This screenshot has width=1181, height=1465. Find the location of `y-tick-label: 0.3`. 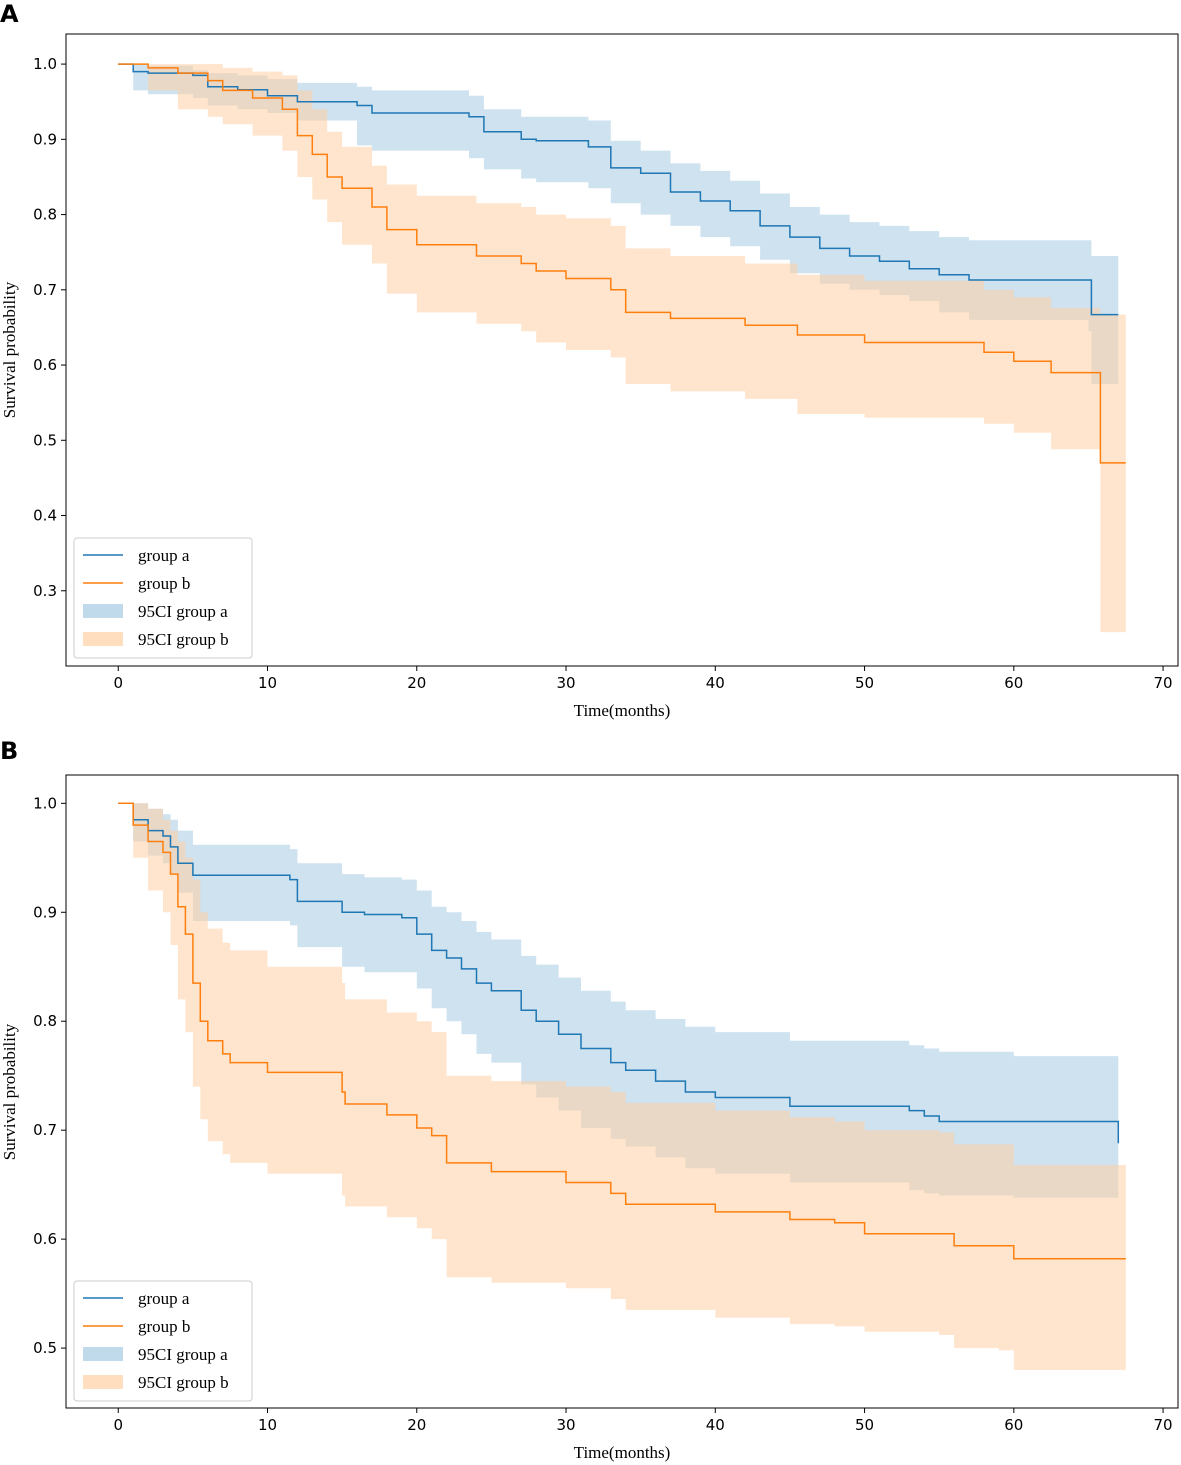

y-tick-label: 0.3 is located at coordinates (45, 591).